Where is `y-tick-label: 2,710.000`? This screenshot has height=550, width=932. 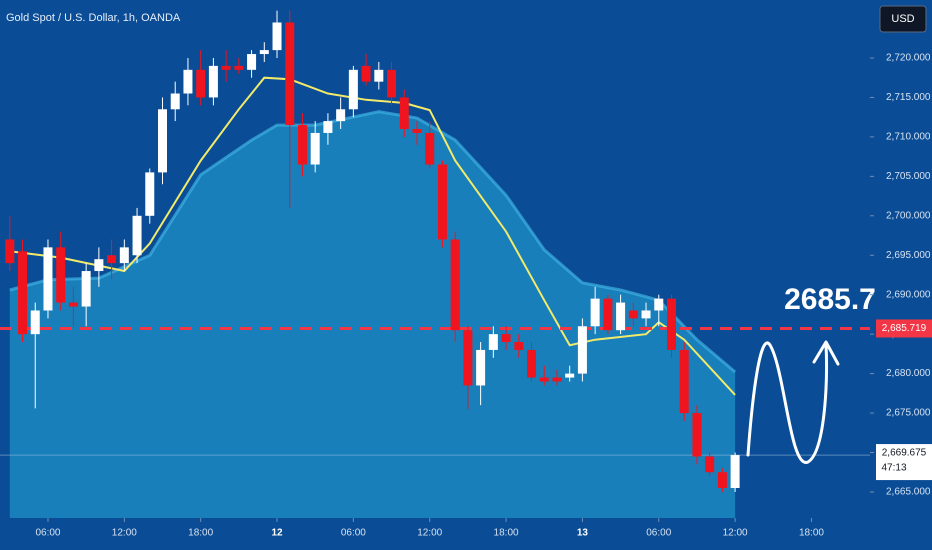
y-tick-label: 2,710.000 is located at coordinates (908, 137).